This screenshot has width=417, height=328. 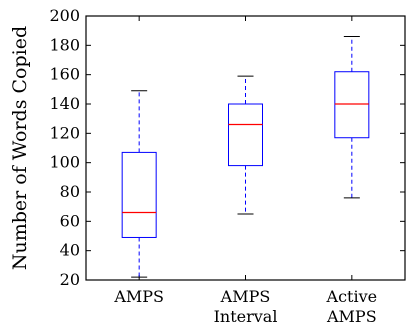 I want to click on y-tick-label: 200, so click(x=64, y=15).